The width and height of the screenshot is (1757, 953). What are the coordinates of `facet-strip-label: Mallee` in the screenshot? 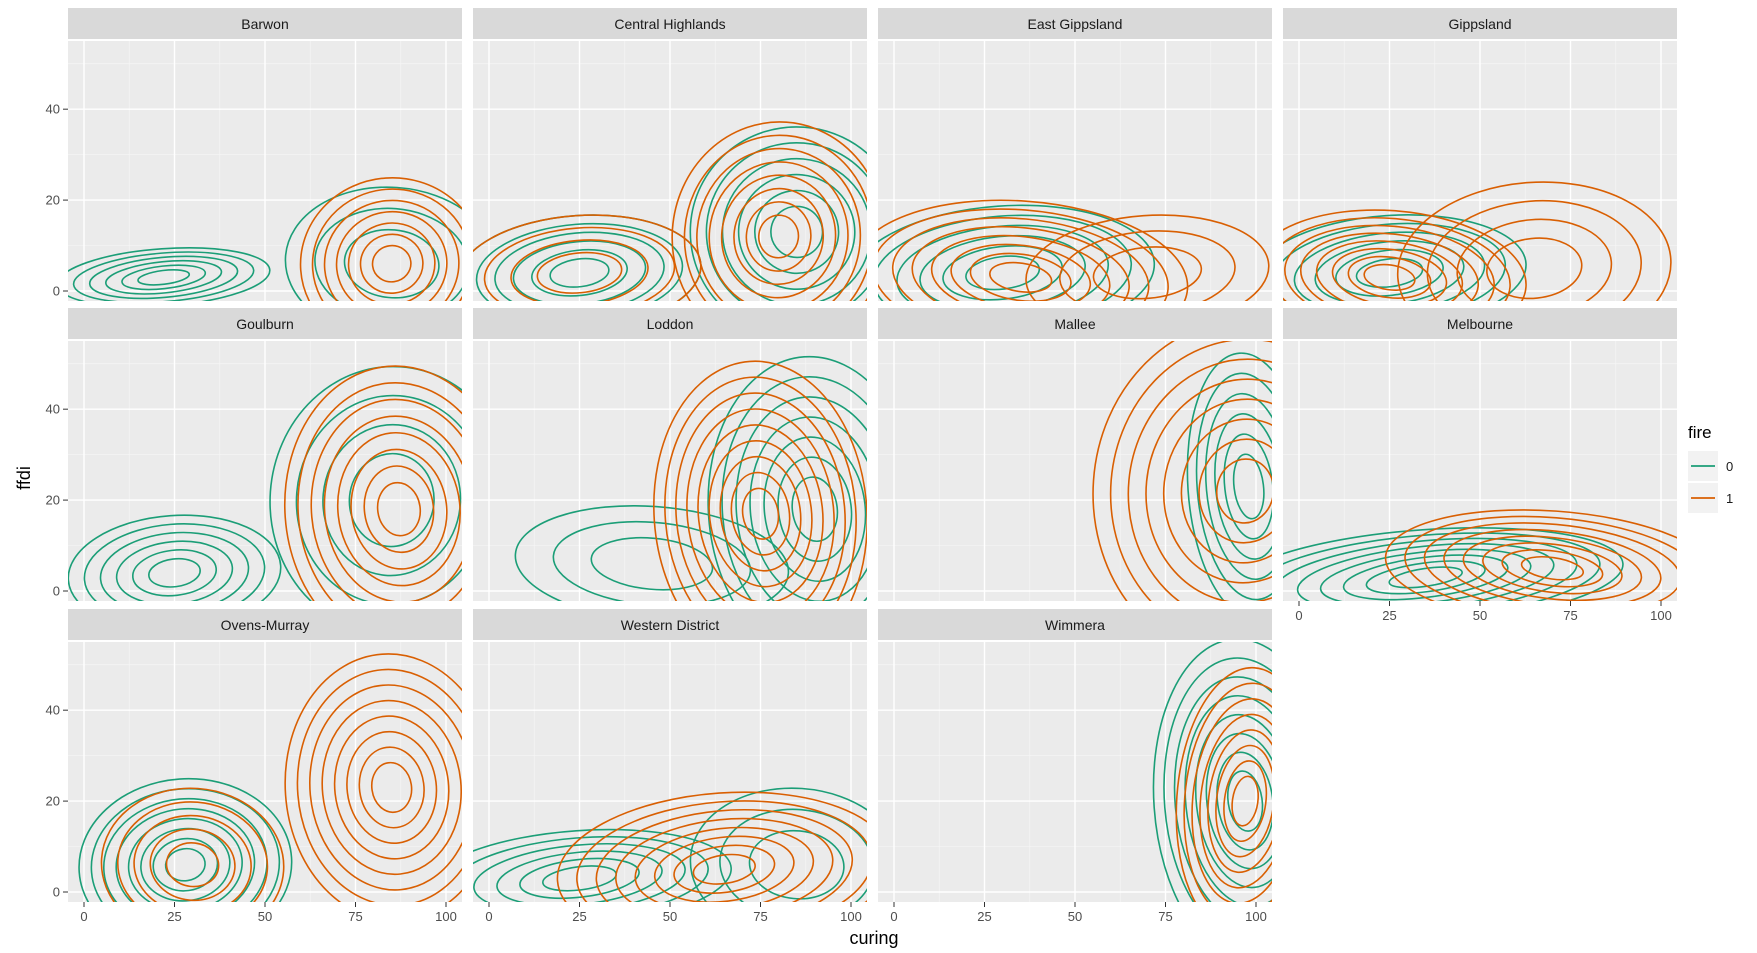 It's located at (1074, 324).